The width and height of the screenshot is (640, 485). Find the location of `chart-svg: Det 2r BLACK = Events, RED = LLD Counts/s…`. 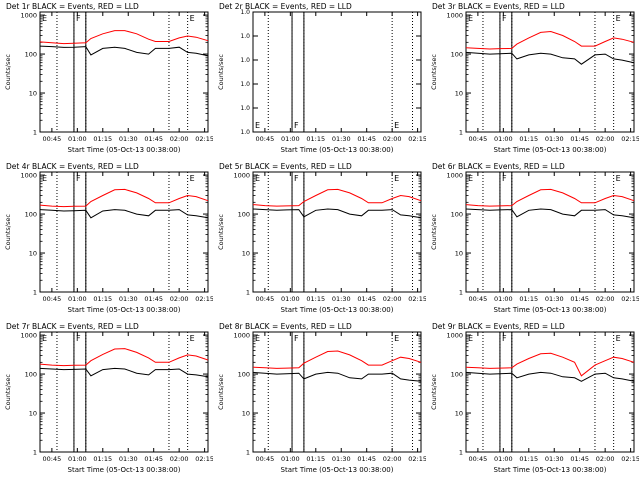

chart-svg: Det 2r BLACK = Events, RED = LLD Counts/s… is located at coordinates (322, 78).